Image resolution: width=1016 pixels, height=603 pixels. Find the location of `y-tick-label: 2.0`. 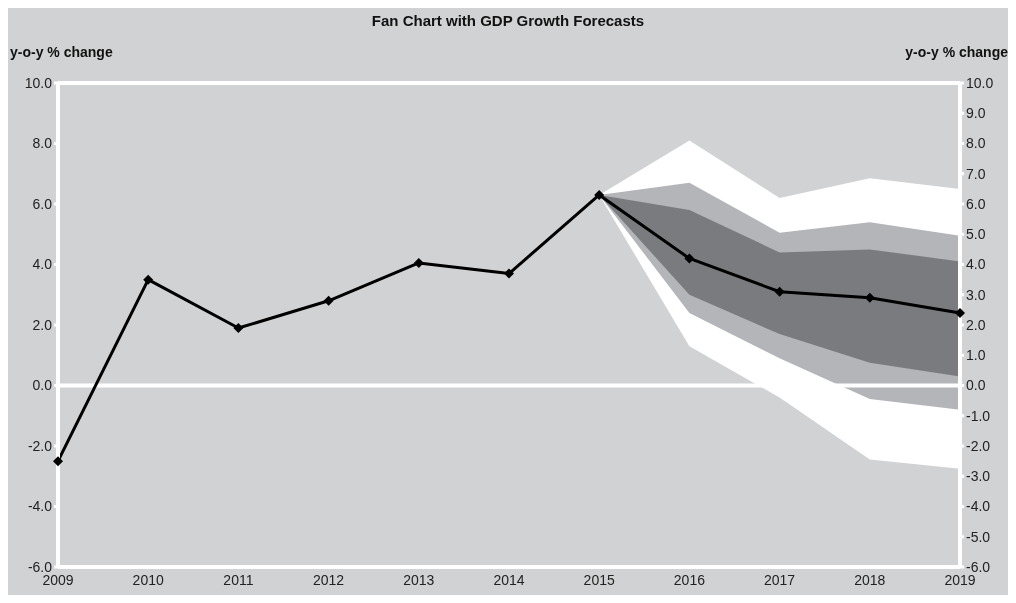

y-tick-label: 2.0 is located at coordinates (42, 324).